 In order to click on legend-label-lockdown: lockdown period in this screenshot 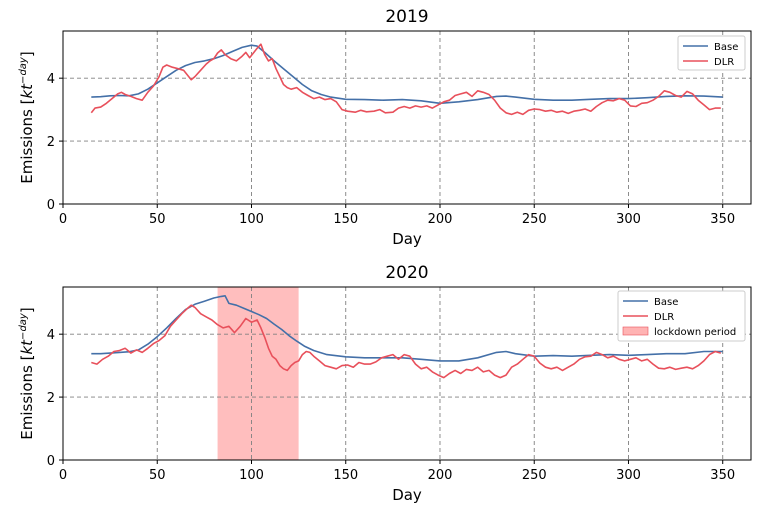, I will do `click(695, 332)`.